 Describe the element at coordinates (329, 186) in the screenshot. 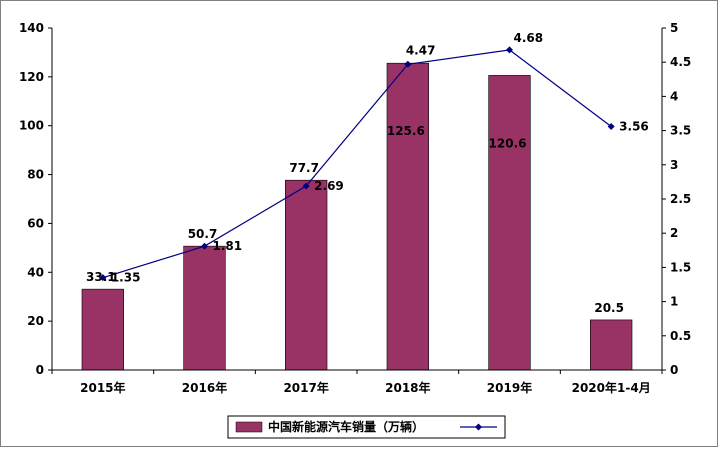

I see `line-data-label: 2.69` at that location.